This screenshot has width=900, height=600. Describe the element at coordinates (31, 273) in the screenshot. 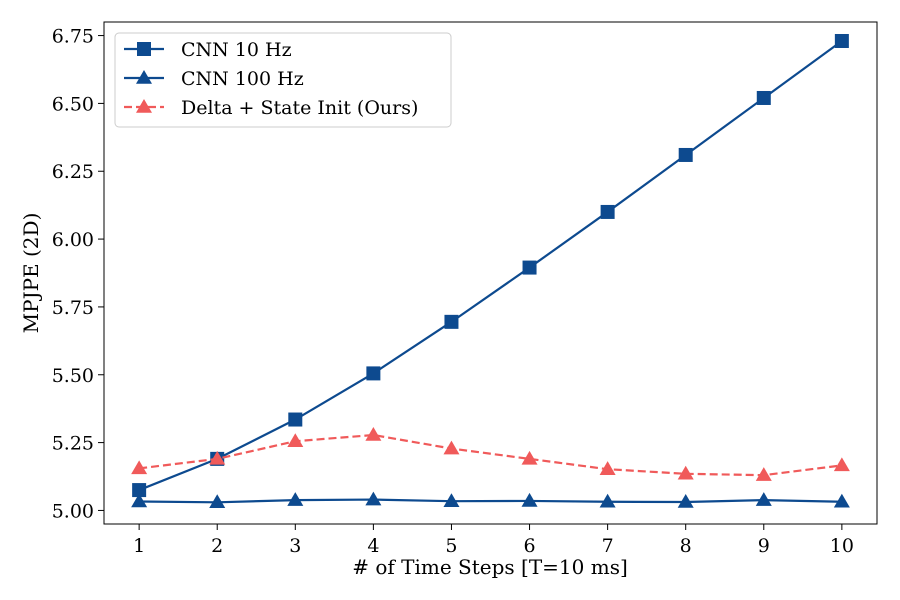

I see `y-axis-label: MPJPE (2D)` at that location.